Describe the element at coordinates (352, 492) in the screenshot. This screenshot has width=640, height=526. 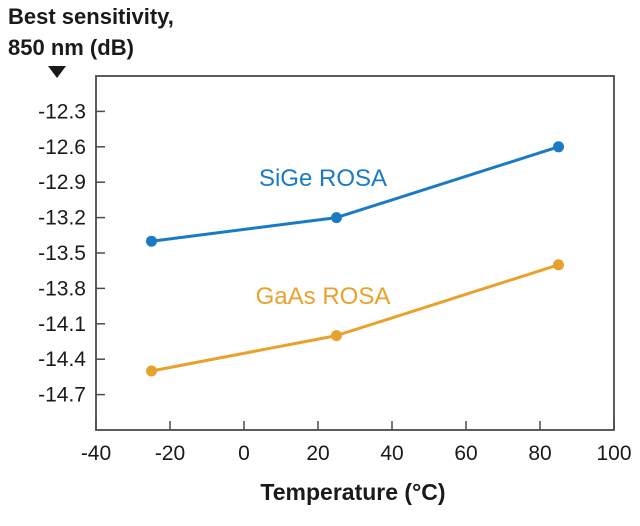
I see `x-axis-title: Temperature (°C)` at that location.